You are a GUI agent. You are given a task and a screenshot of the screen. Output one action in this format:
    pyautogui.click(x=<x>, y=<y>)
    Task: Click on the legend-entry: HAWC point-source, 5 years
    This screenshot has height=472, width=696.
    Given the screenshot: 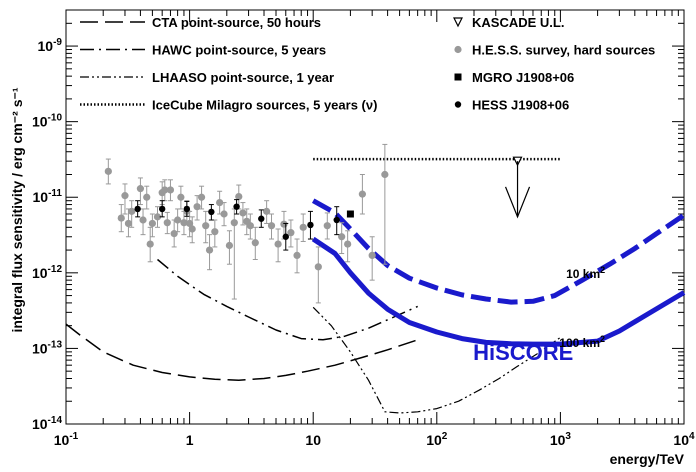 What is the action you would take?
    pyautogui.click(x=203, y=50)
    